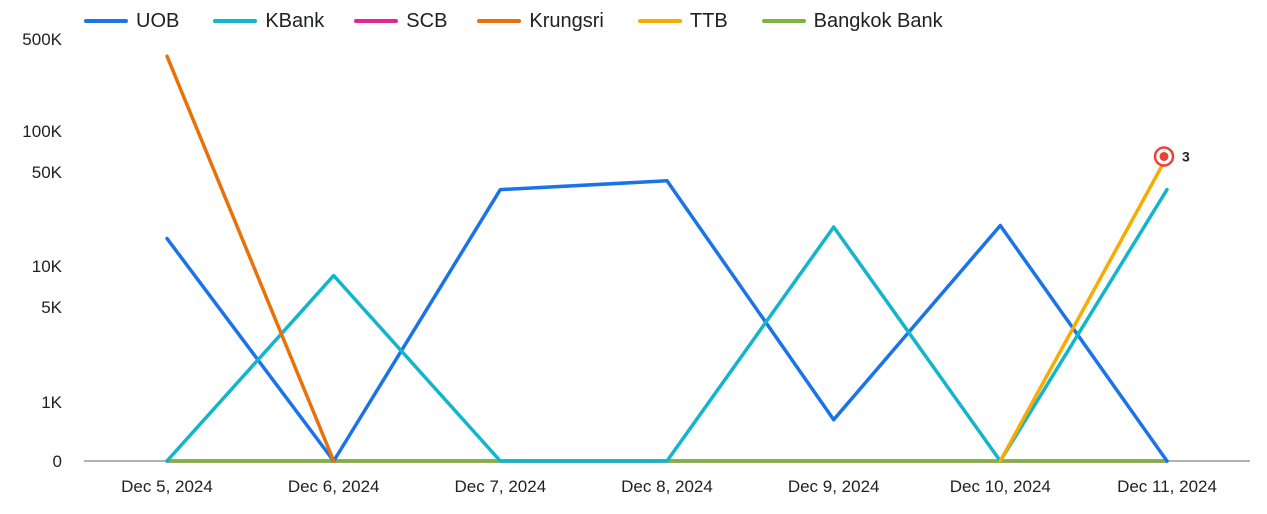  I want to click on legend: UOB KBank SCB Krungsri TTB Bangkok Bank, so click(513, 21).